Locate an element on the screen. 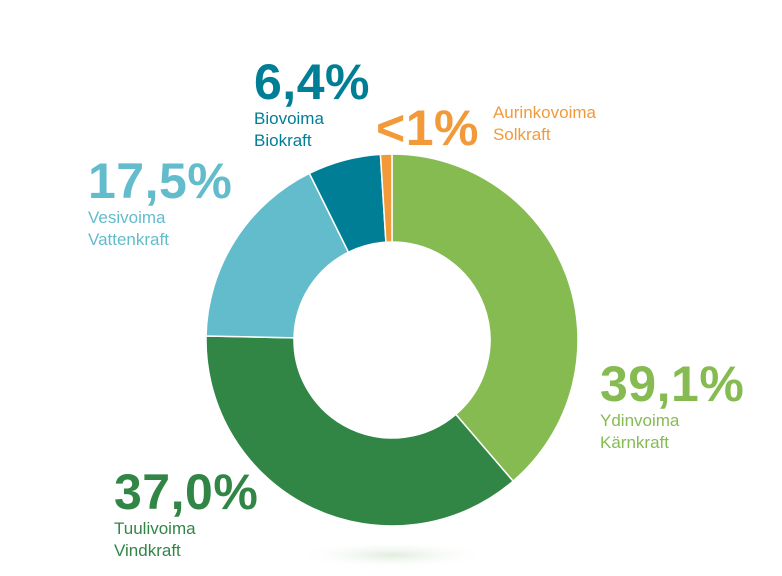 The width and height of the screenshot is (782, 576). slice-label-tuulivoima: 37,0% Tuulivoima Vindkraft is located at coordinates (186, 514).